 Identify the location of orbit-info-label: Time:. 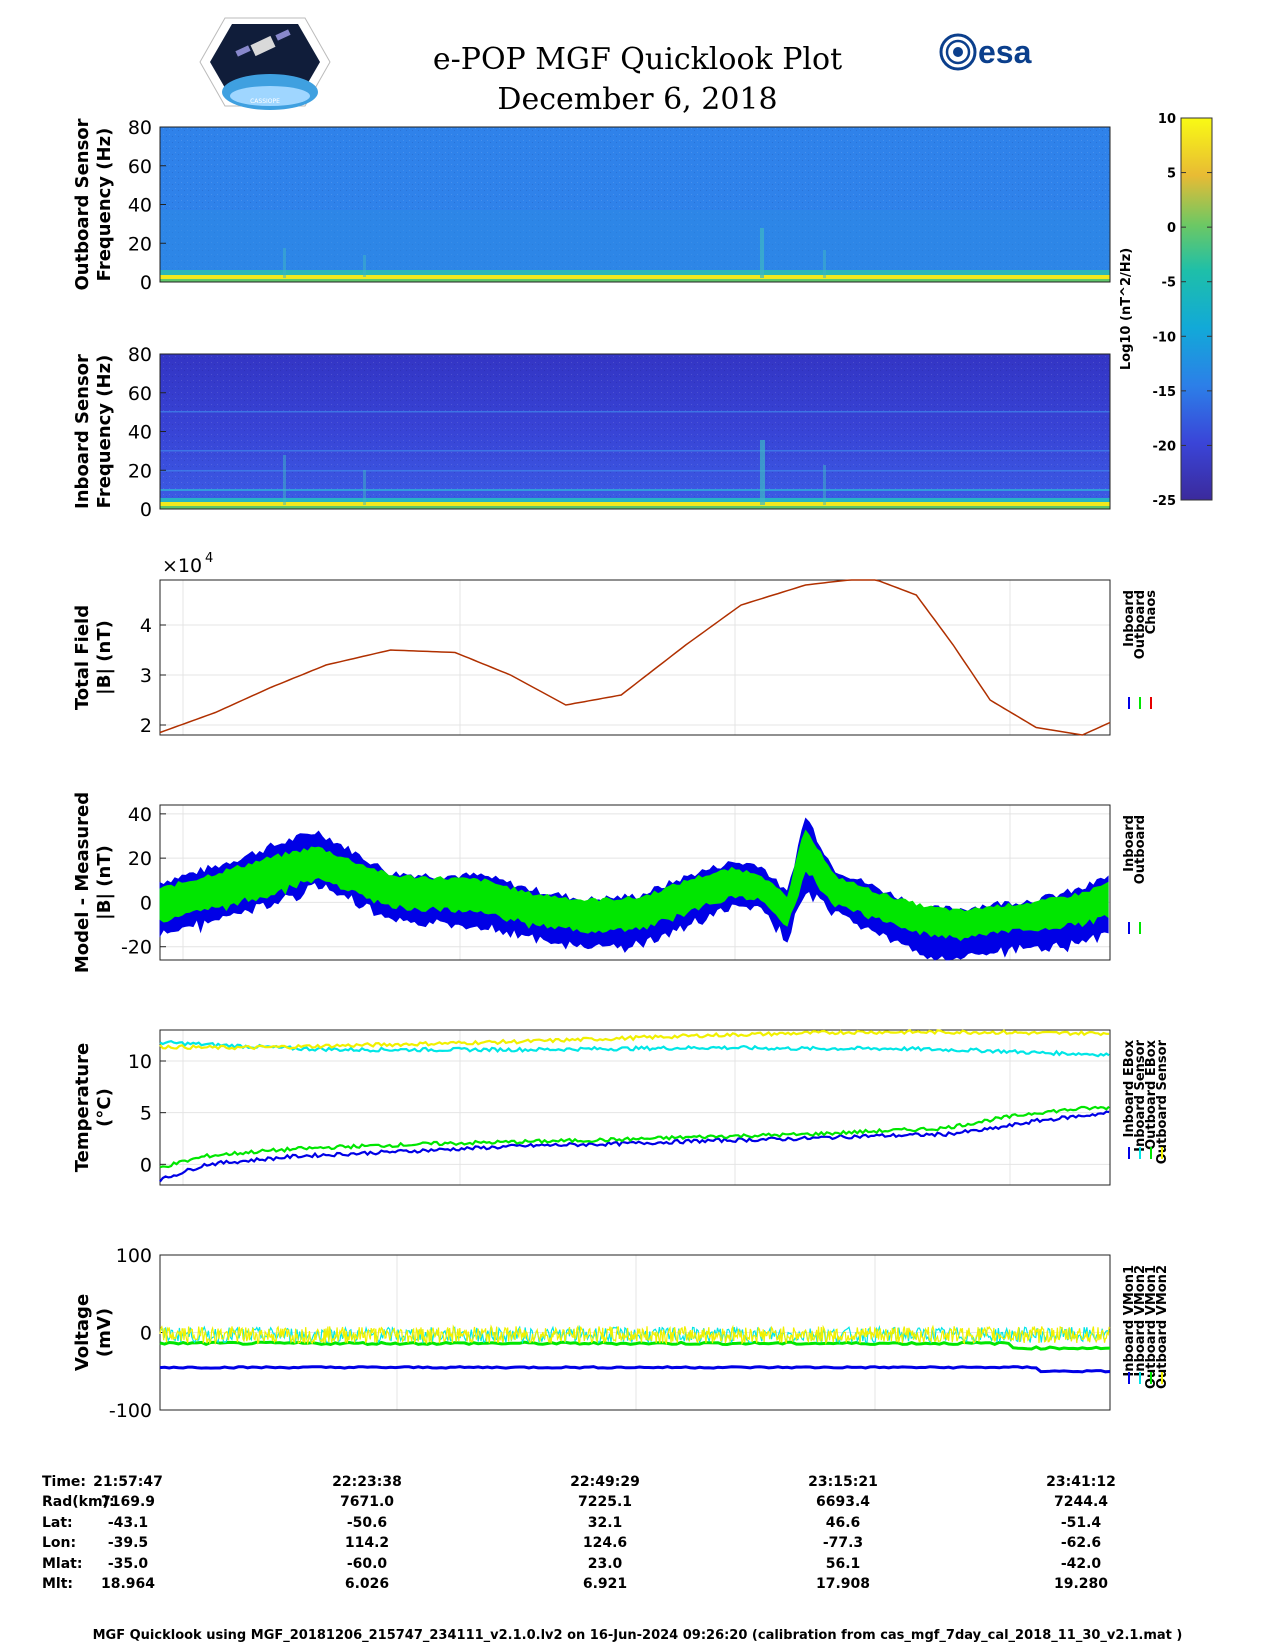
(64, 1482).